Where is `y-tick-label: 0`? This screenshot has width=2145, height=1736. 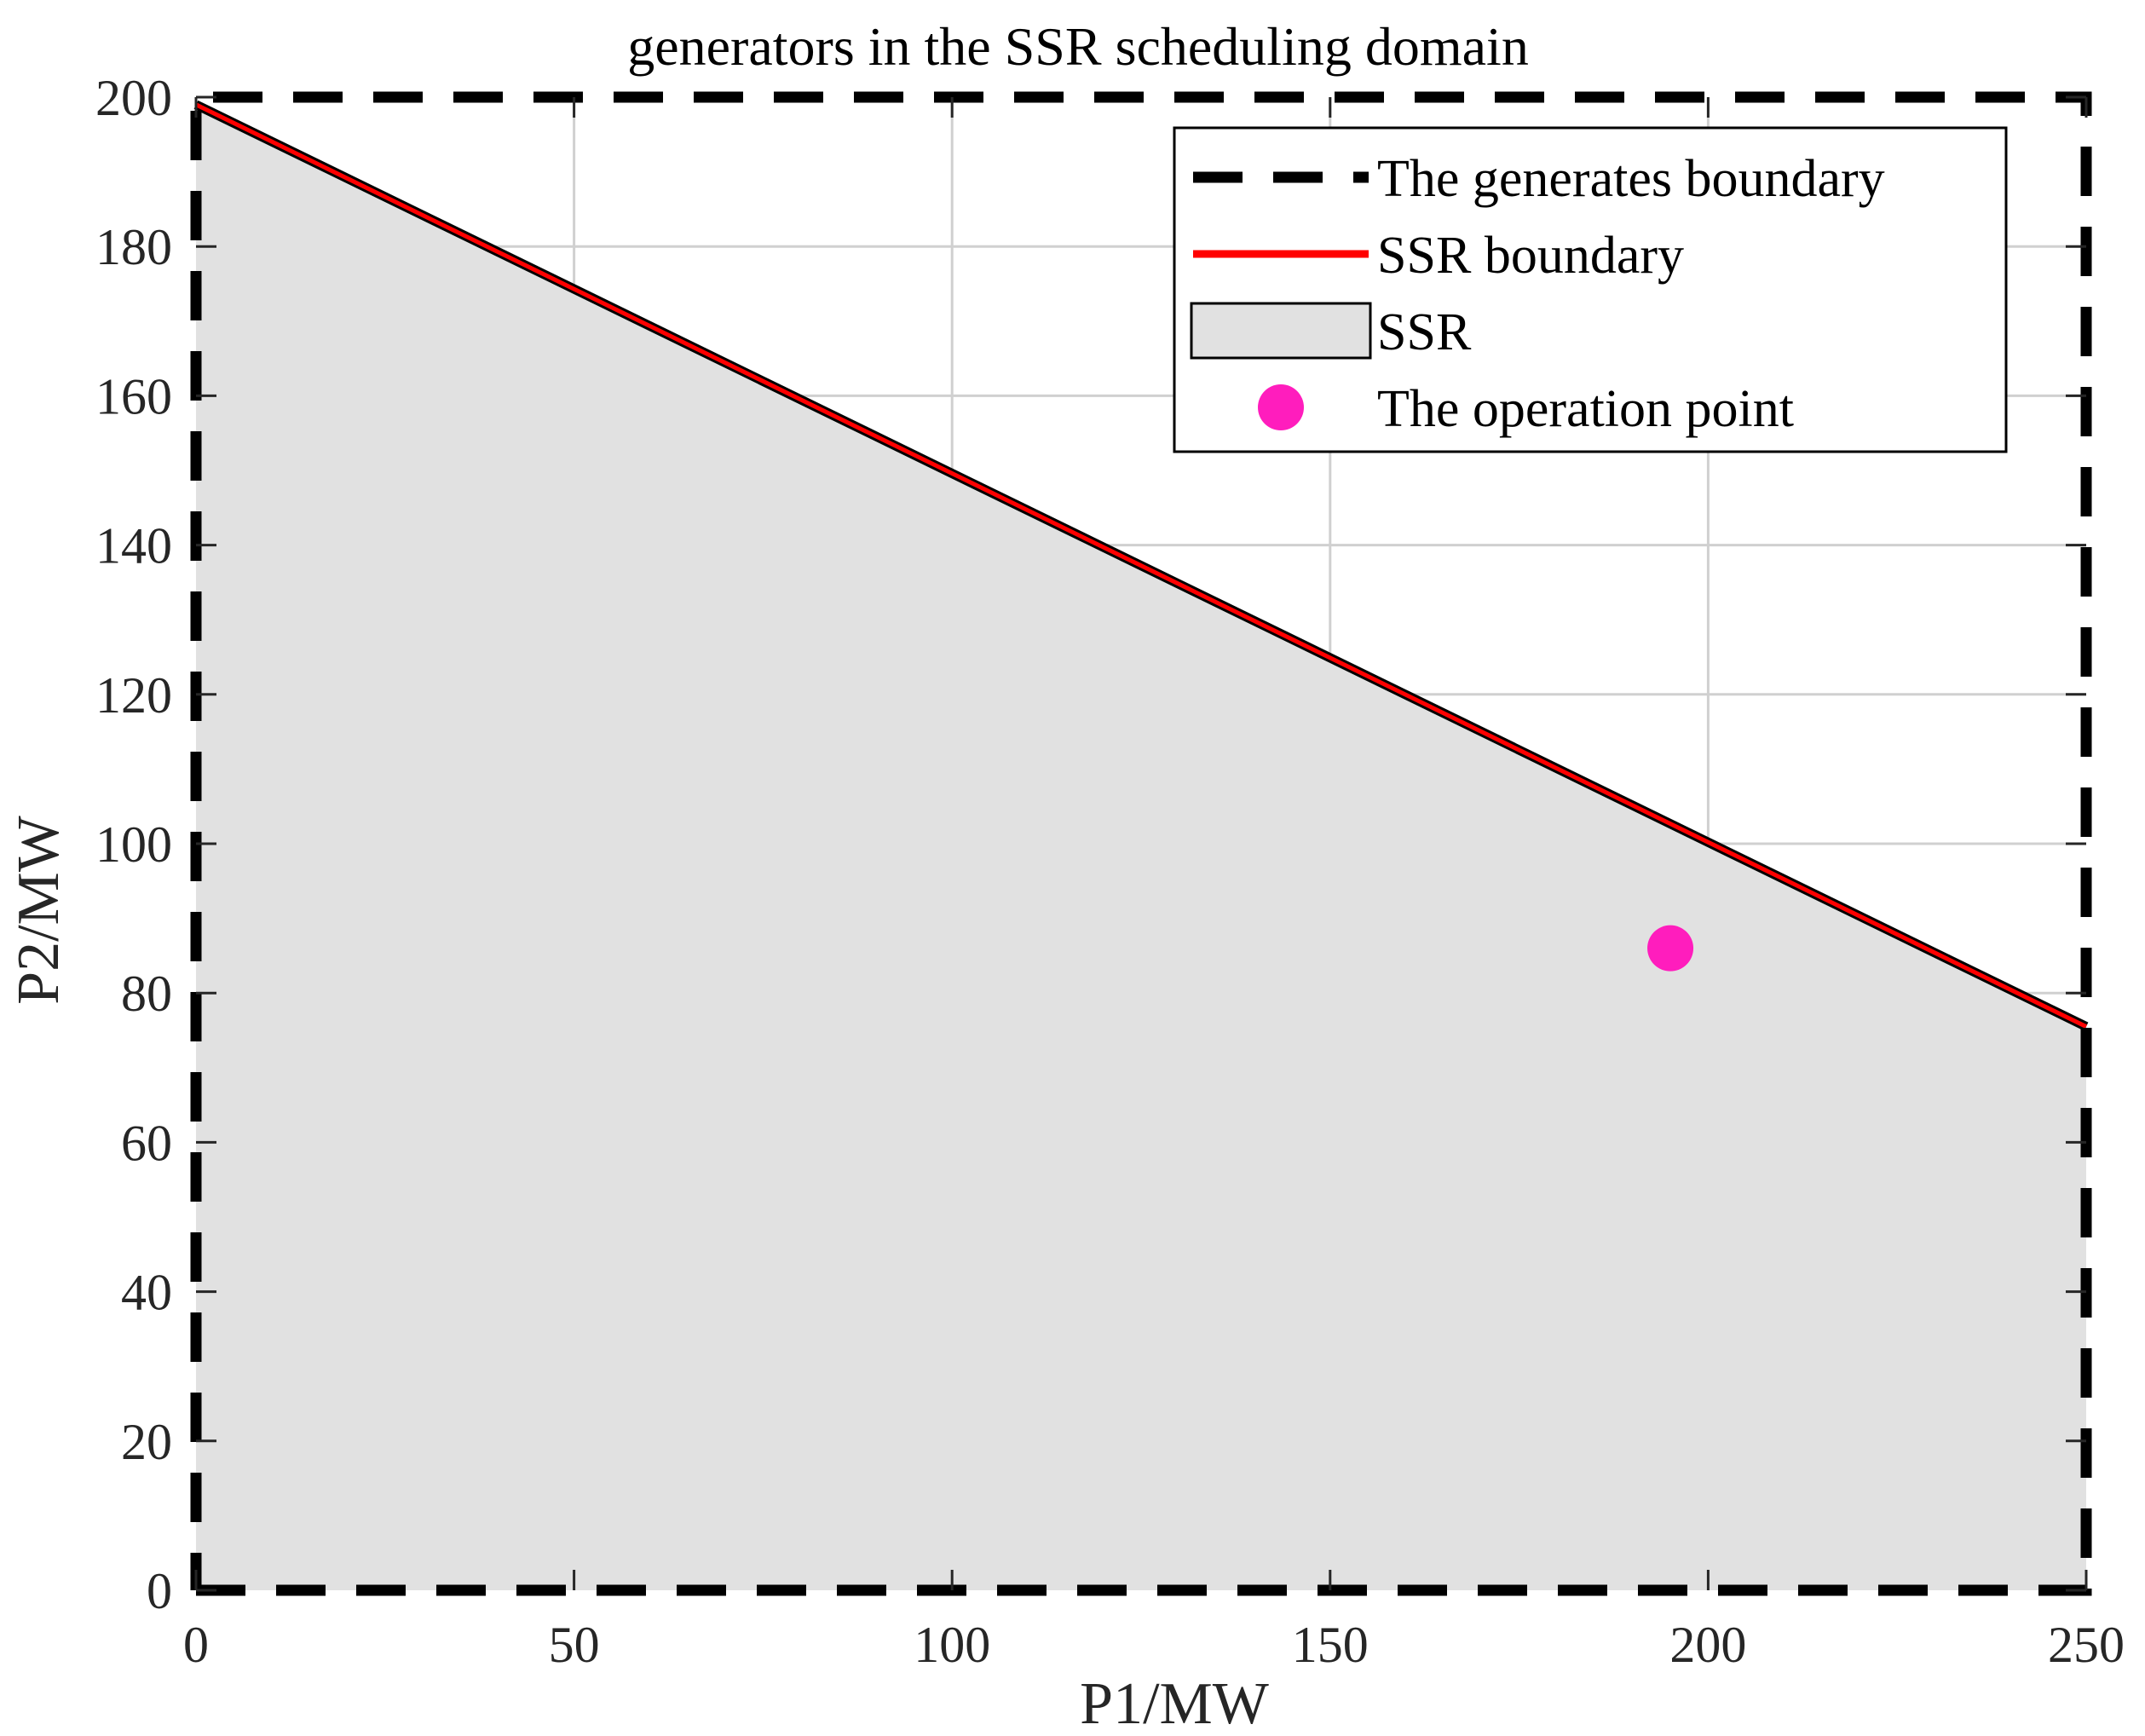 y-tick-label: 0 is located at coordinates (159, 1591).